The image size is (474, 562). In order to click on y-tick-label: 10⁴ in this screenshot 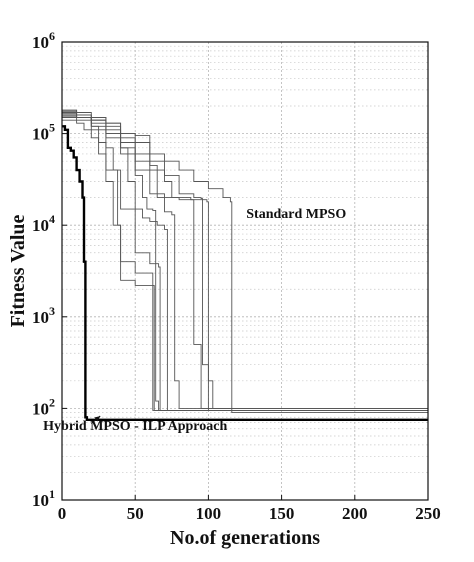, I will do `click(43, 223)`.